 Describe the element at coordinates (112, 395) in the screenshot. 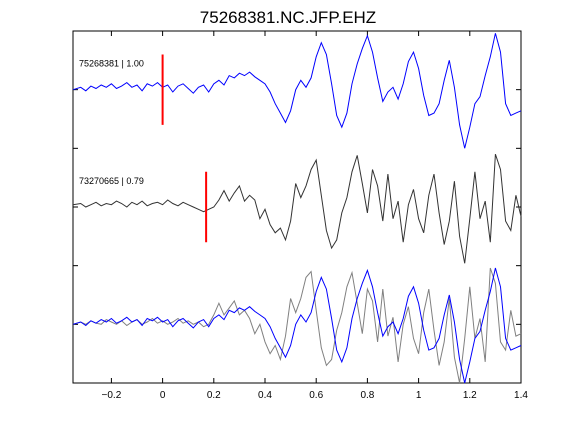

I see `x-tick-label: −0.2` at that location.